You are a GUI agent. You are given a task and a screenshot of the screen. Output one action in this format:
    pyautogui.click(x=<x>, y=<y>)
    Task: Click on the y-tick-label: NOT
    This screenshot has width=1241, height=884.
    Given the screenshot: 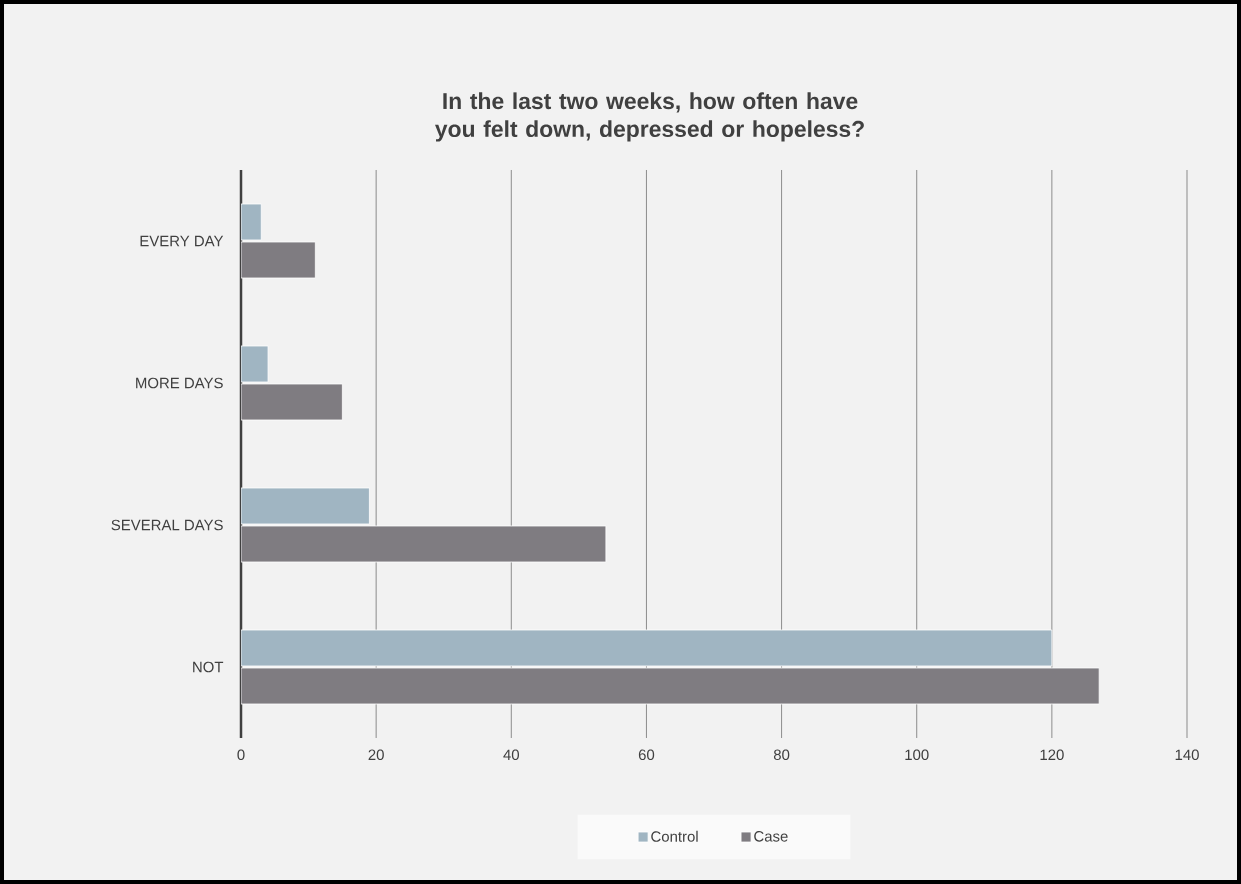 What is the action you would take?
    pyautogui.click(x=208, y=667)
    